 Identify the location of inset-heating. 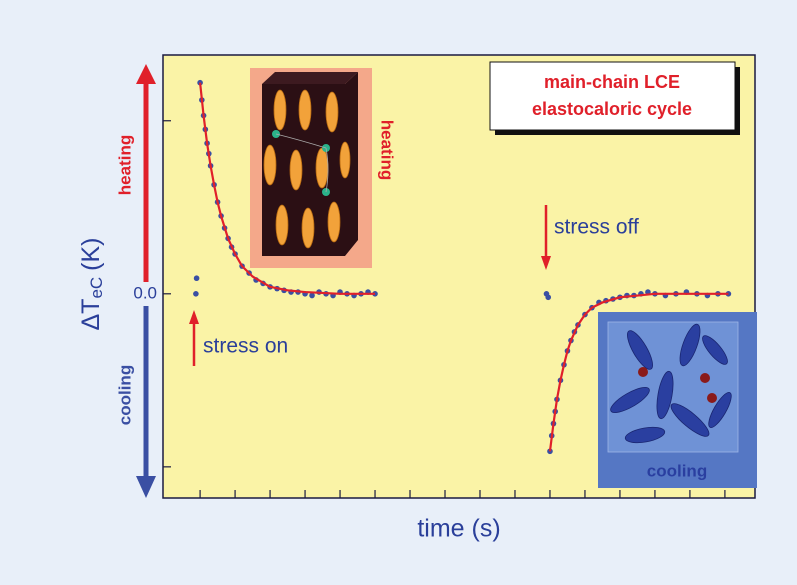
(311, 168).